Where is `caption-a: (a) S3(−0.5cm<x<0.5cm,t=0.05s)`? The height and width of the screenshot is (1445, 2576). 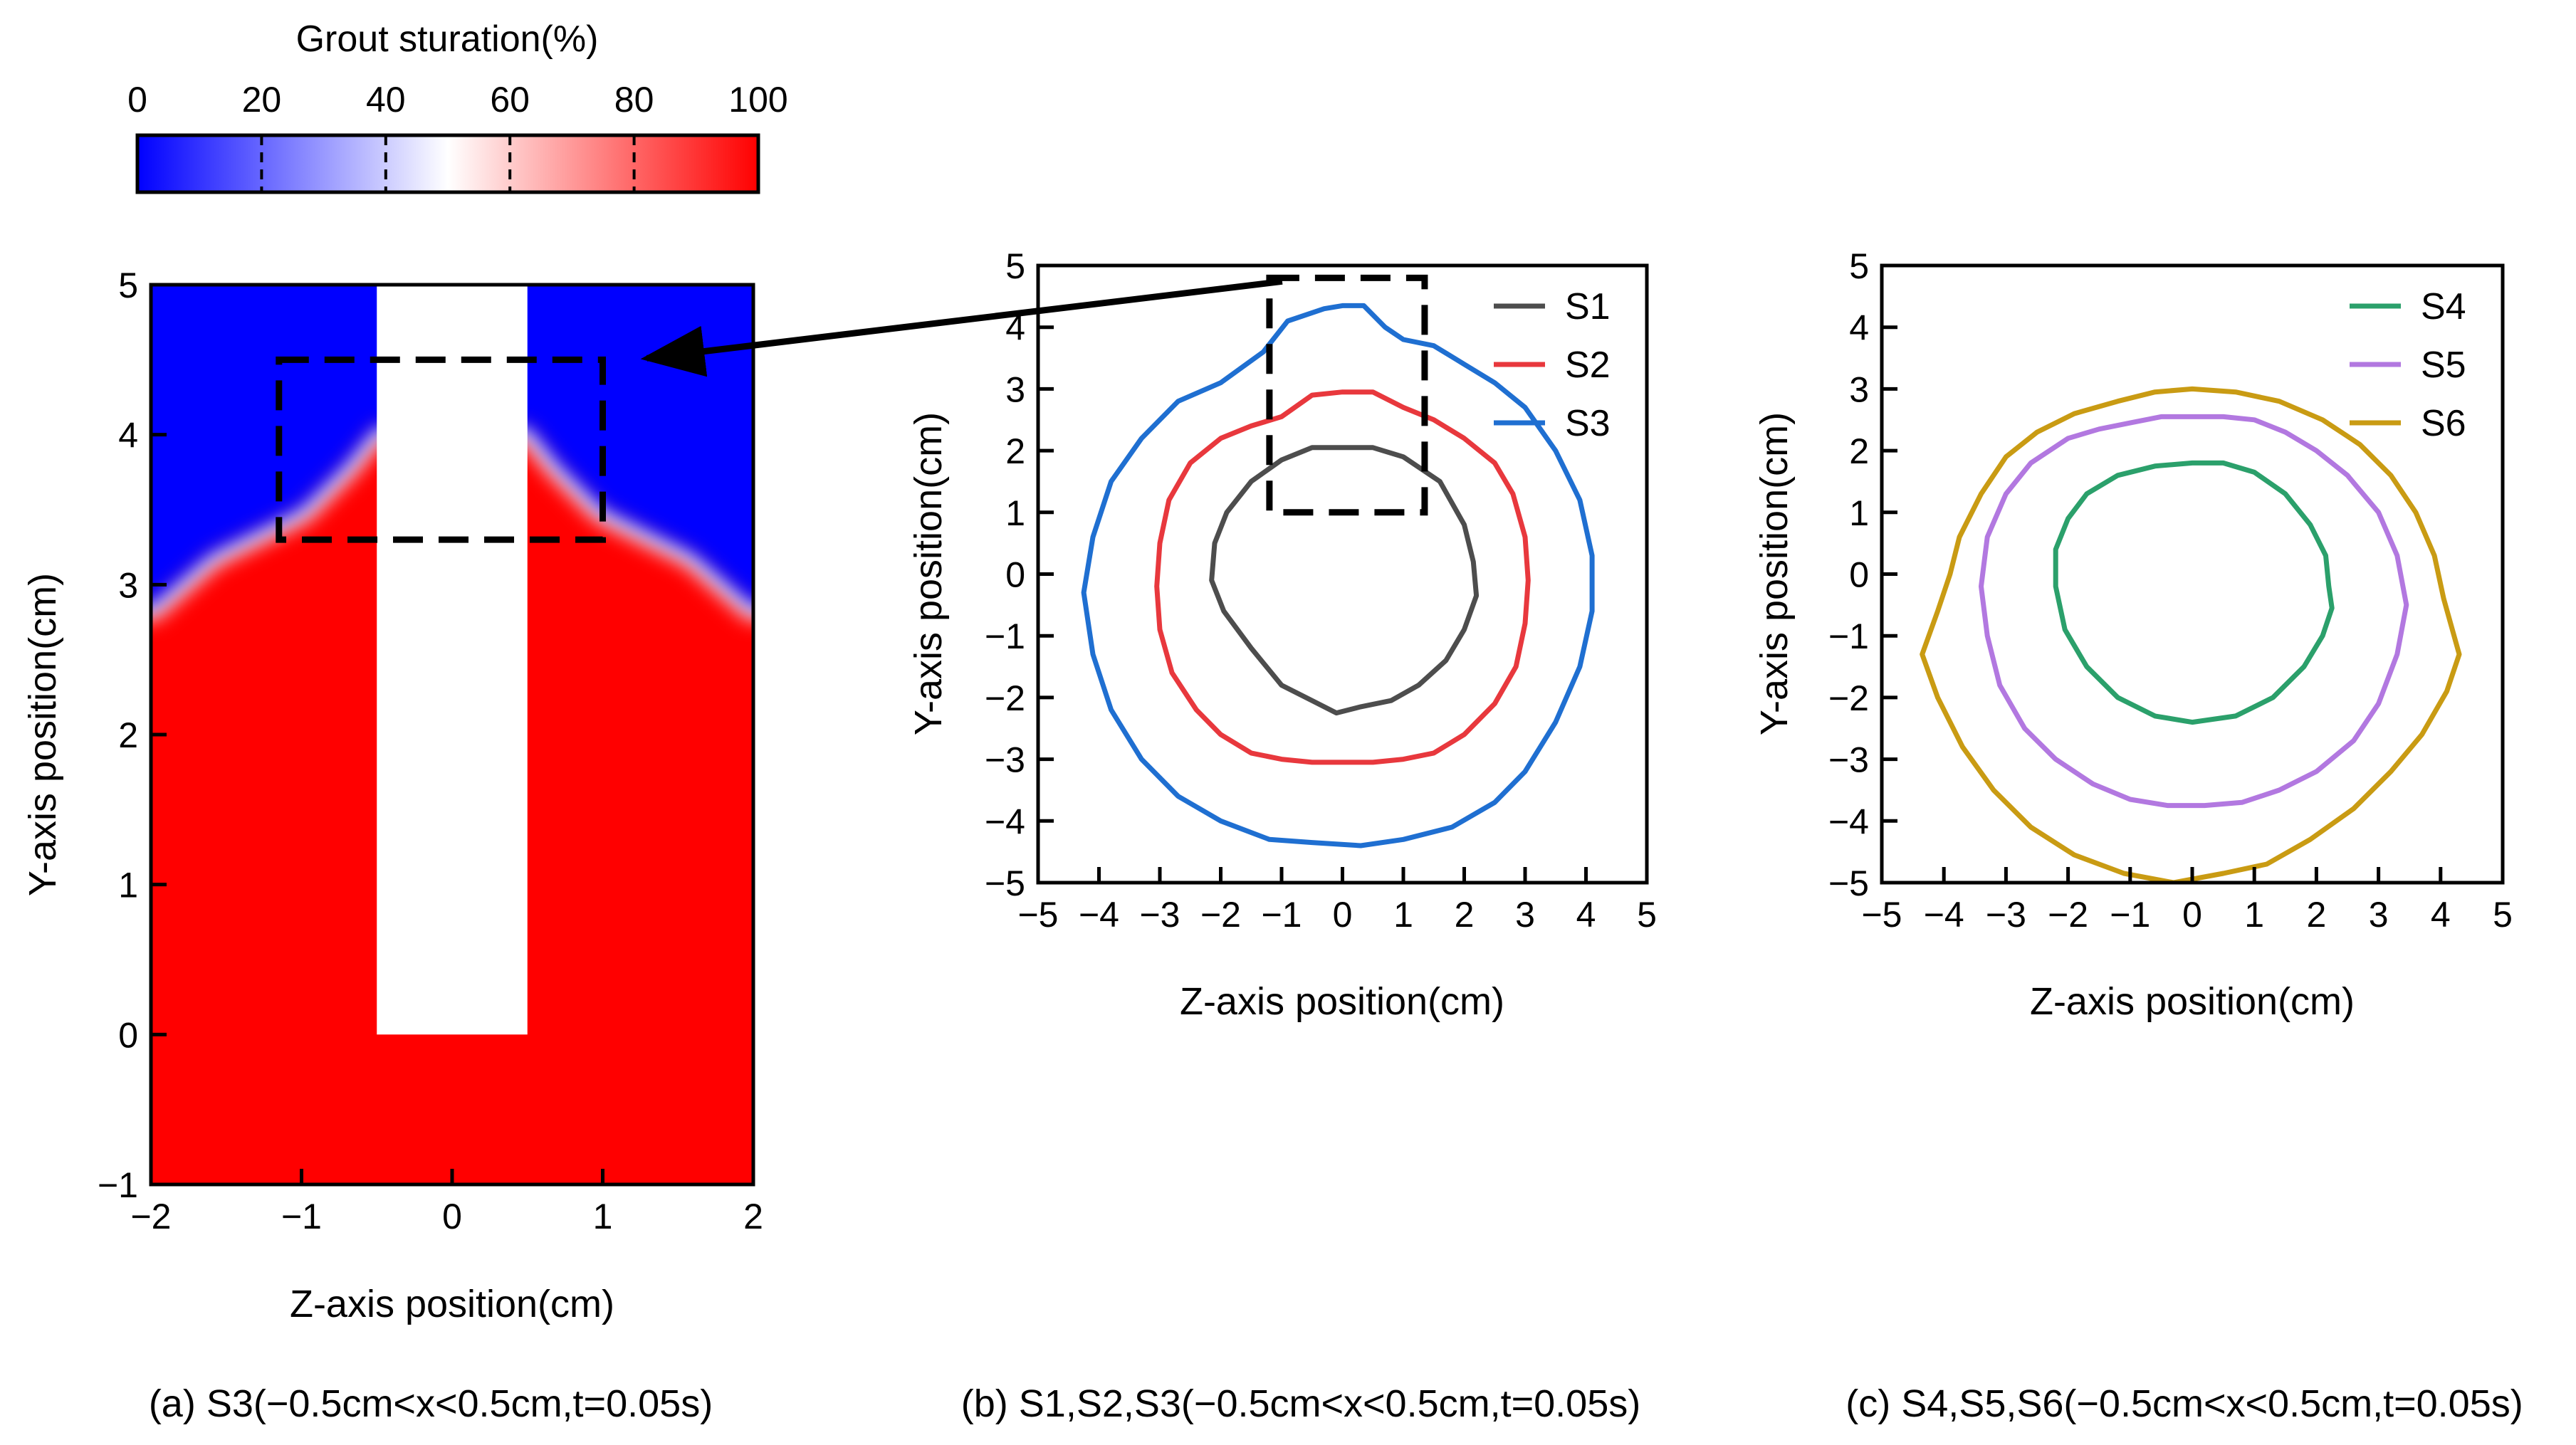 caption-a: (a) S3(−0.5cm<x<0.5cm,t=0.05s) is located at coordinates (431, 1403).